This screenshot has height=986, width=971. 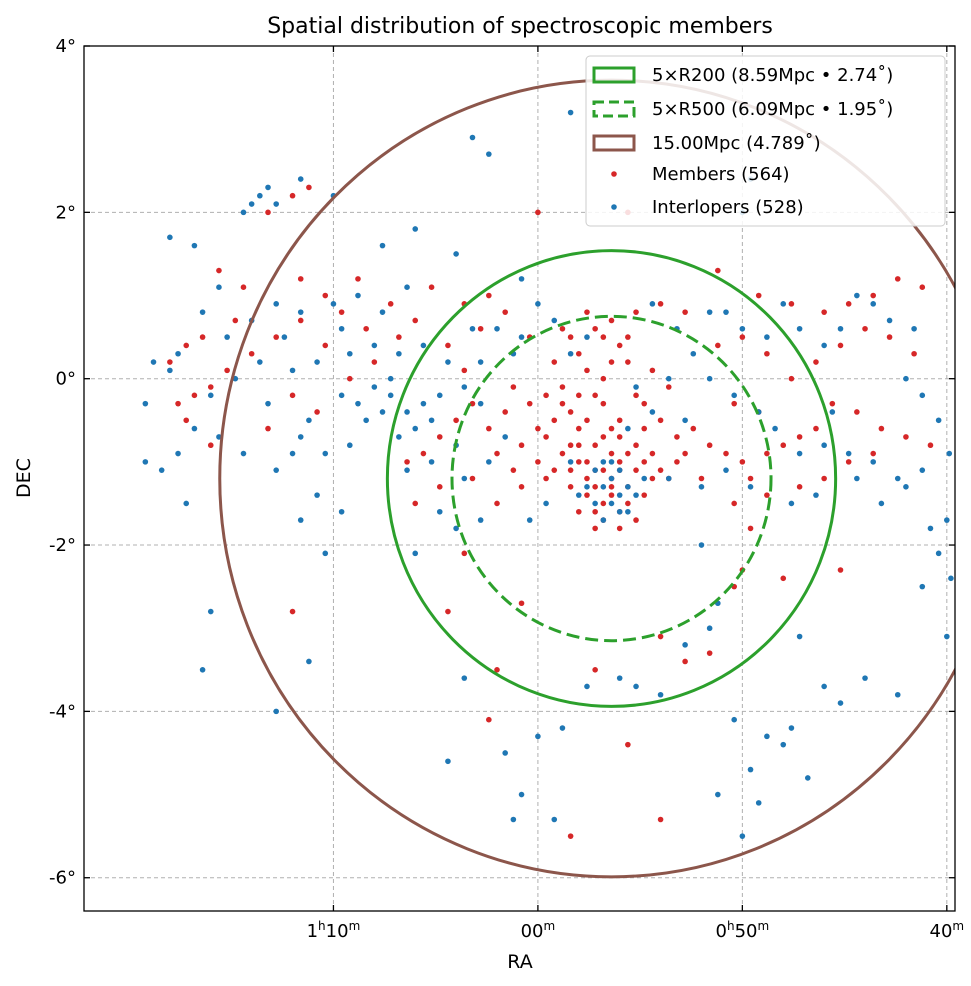 I want to click on y-tick-label: -6°, so click(x=62, y=878).